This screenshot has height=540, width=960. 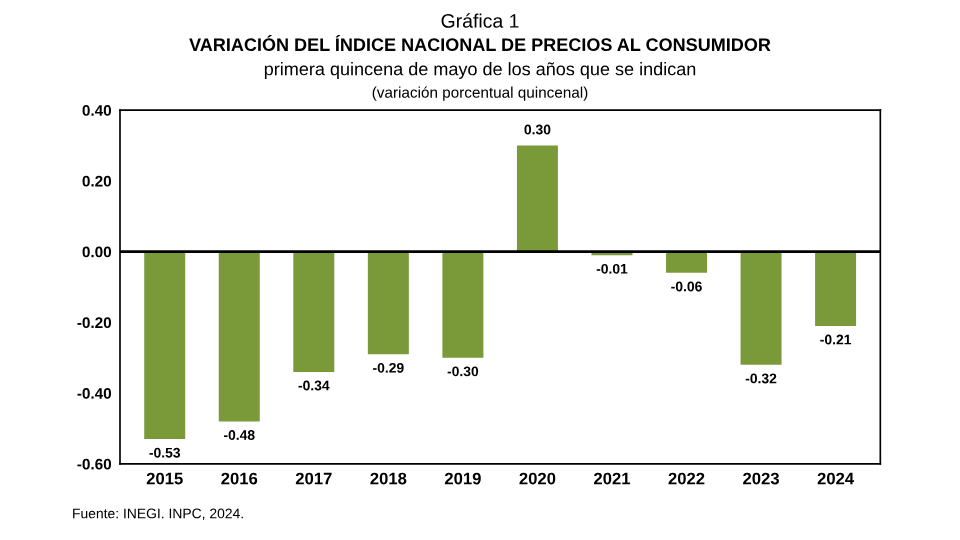 I want to click on x-tick-label: 2021, so click(x=612, y=478).